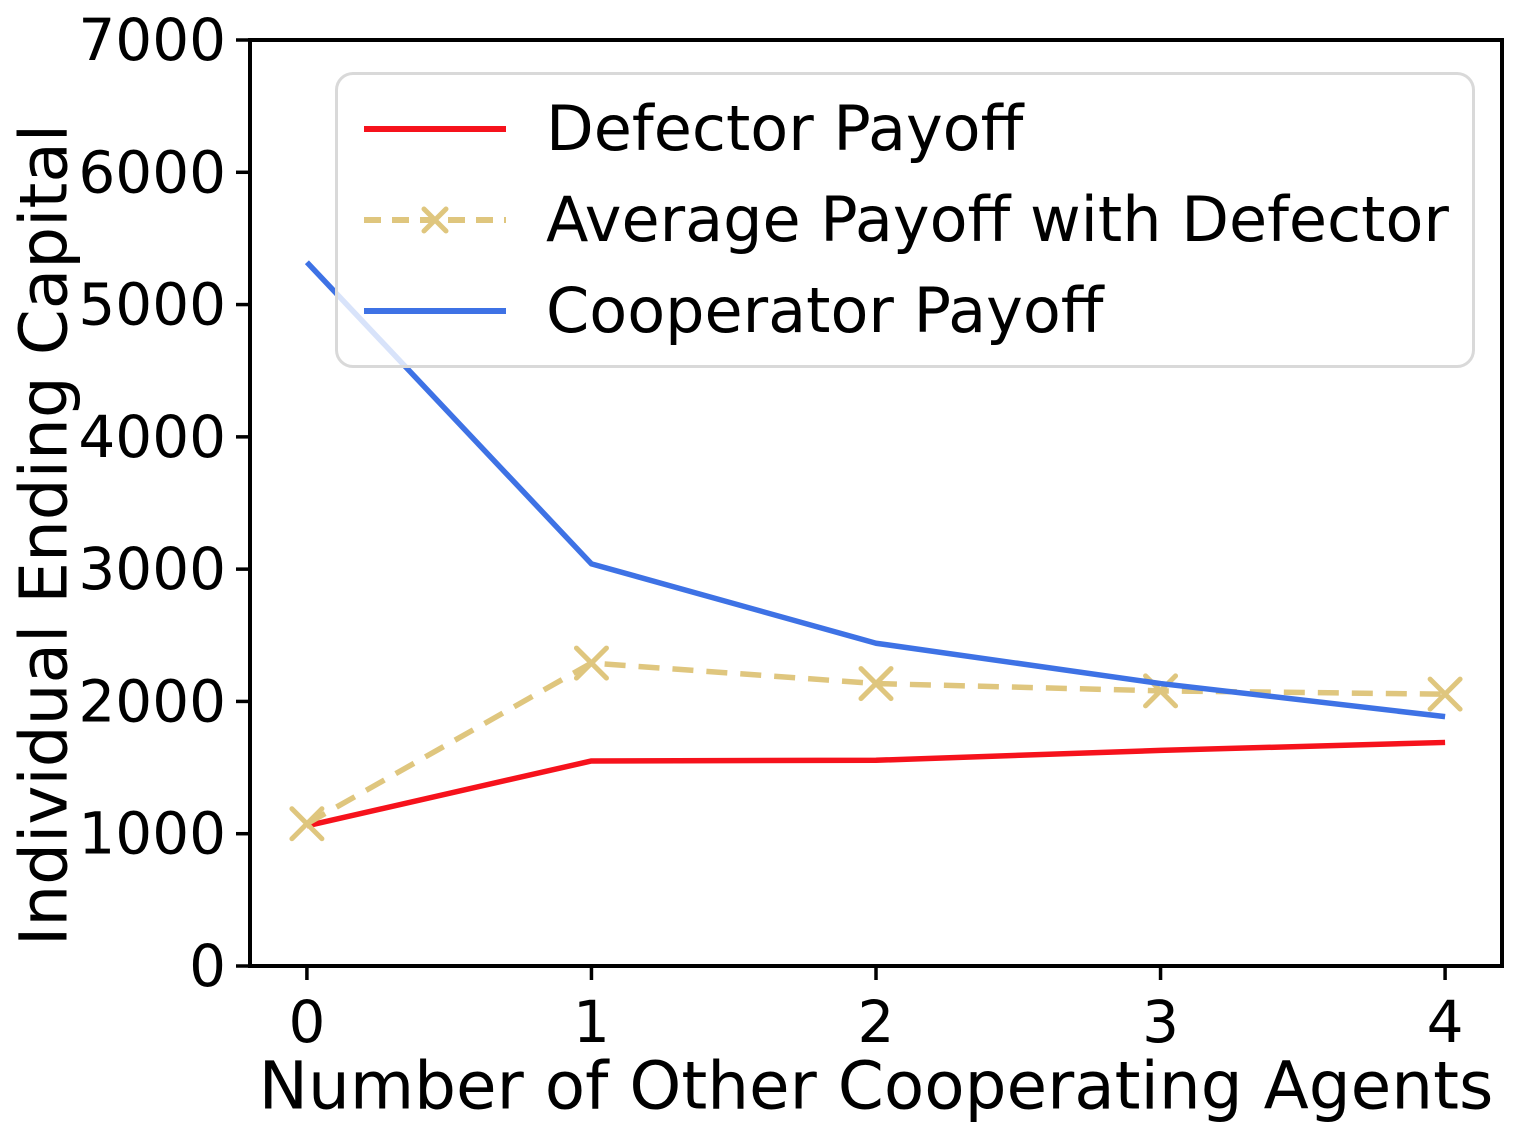 The height and width of the screenshot is (1129, 1523). Describe the element at coordinates (152, 40) in the screenshot. I see `y-tick-label: 7000` at that location.